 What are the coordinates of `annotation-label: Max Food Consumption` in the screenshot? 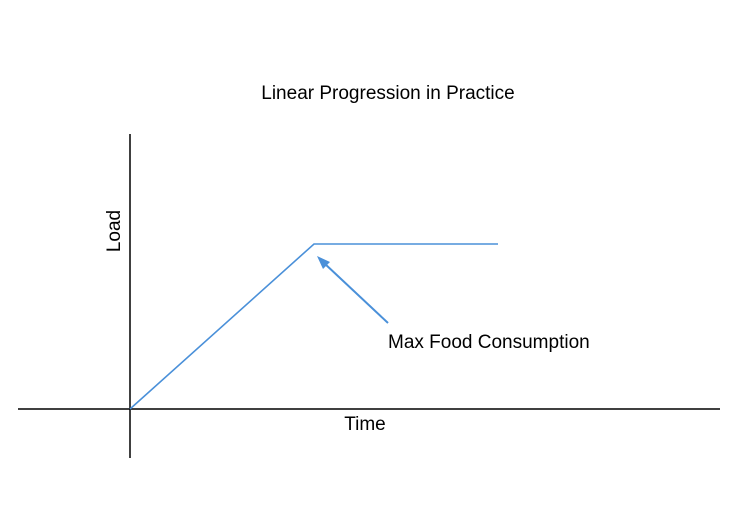 It's located at (489, 342).